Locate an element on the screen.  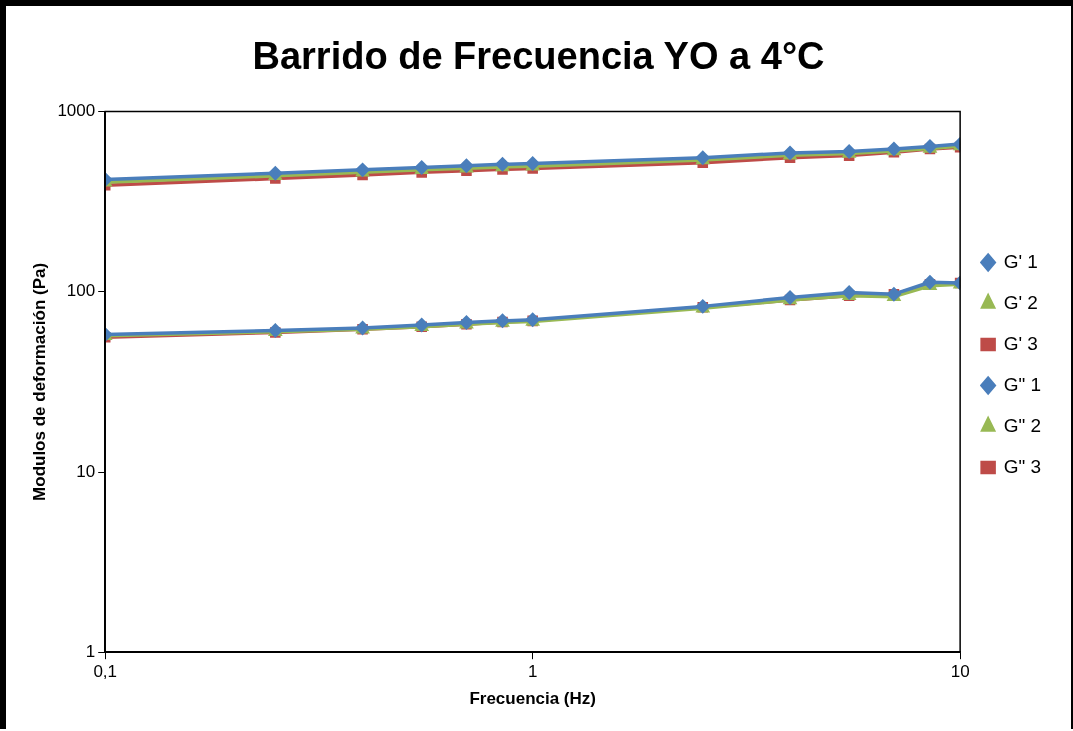
legend-label: G' 1 is located at coordinates (1020, 261).